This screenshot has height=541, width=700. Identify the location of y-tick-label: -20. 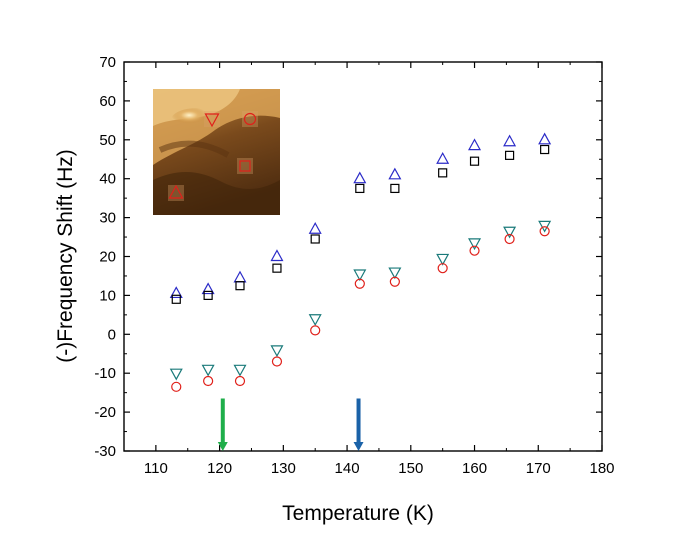
(105, 412).